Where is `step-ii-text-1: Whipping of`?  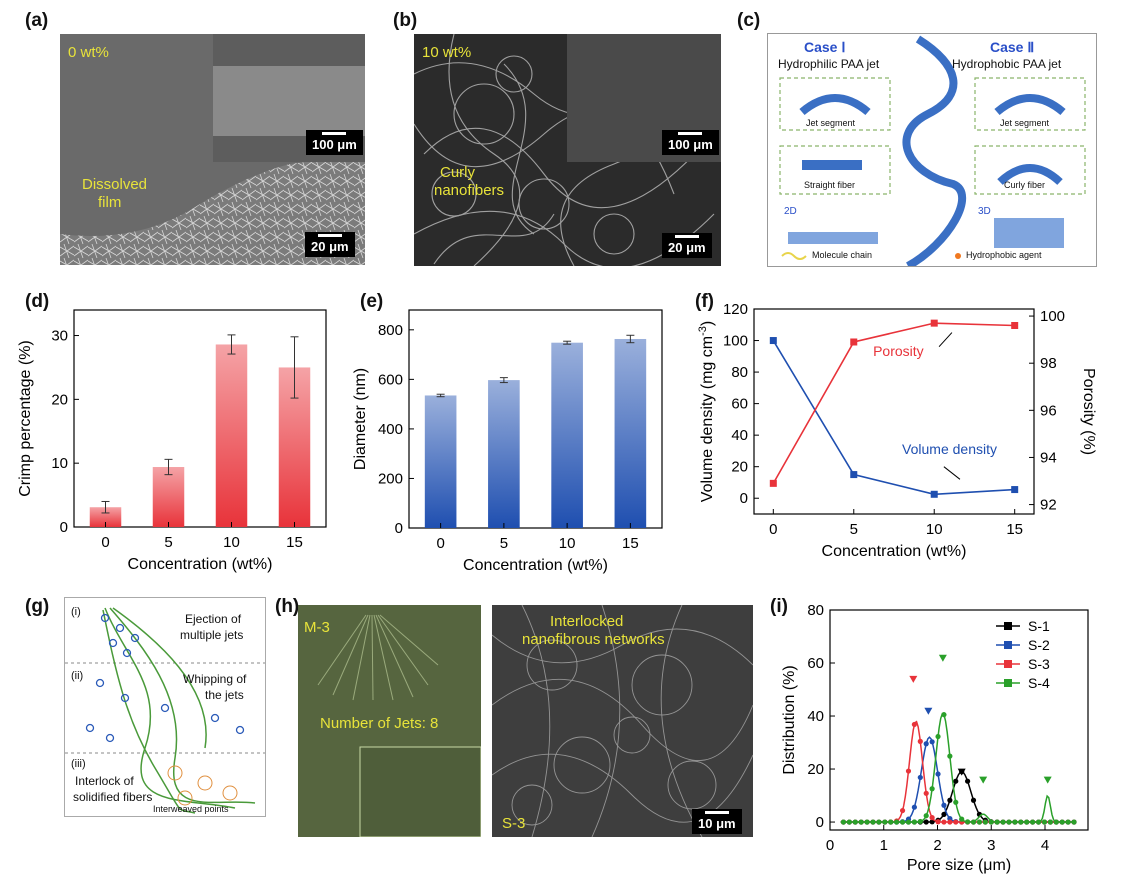
step-ii-text-1: Whipping of is located at coordinates (215, 679).